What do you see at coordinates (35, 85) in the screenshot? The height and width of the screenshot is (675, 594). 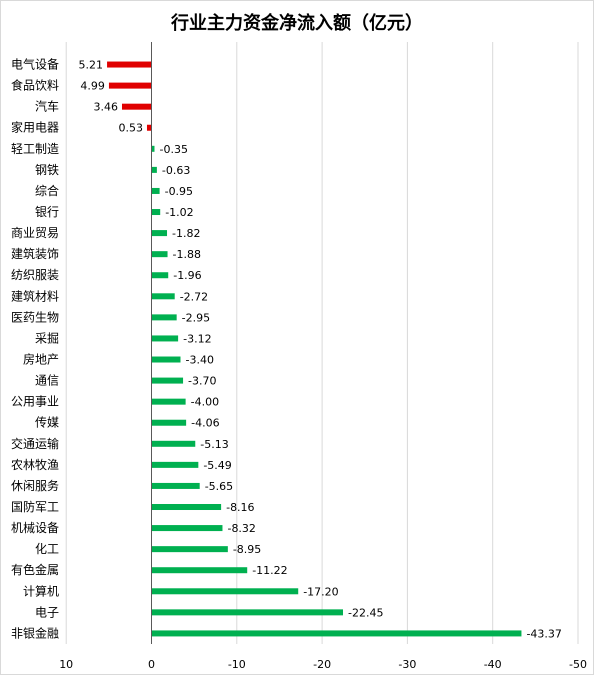 I see `category-label: 食品饮料` at bounding box center [35, 85].